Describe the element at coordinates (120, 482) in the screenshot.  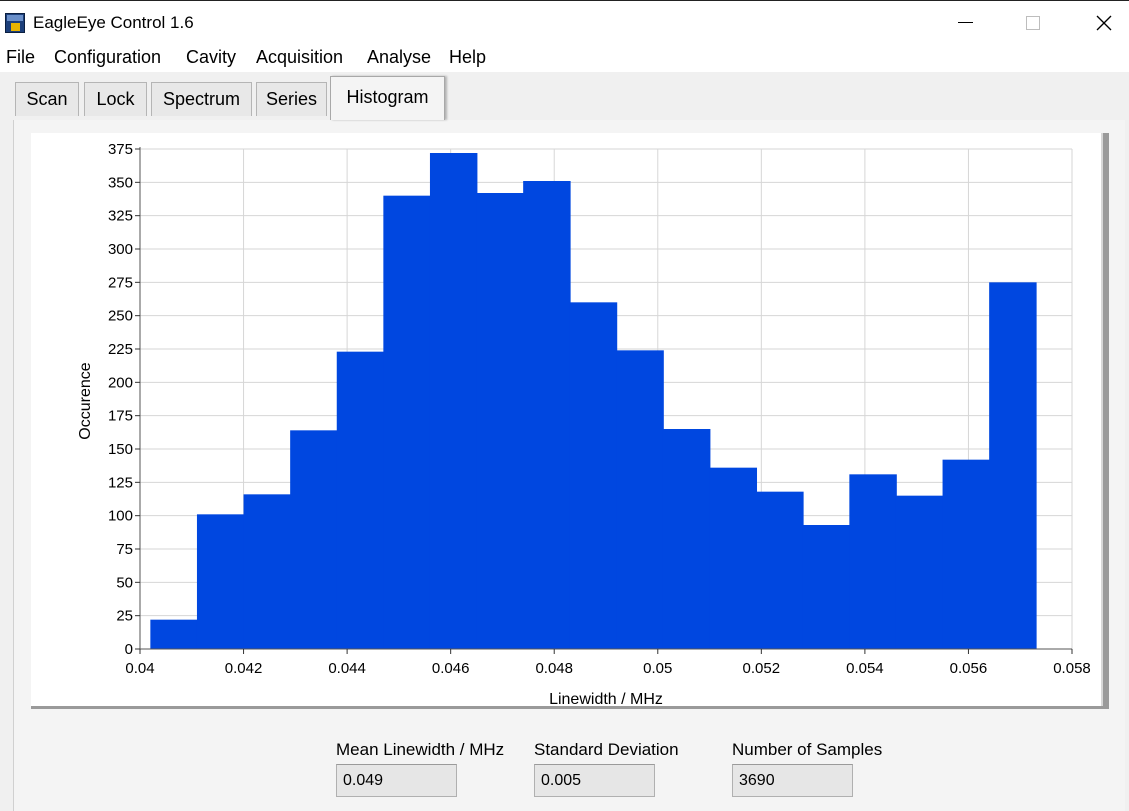
I see `y-tick-label: 125` at that location.